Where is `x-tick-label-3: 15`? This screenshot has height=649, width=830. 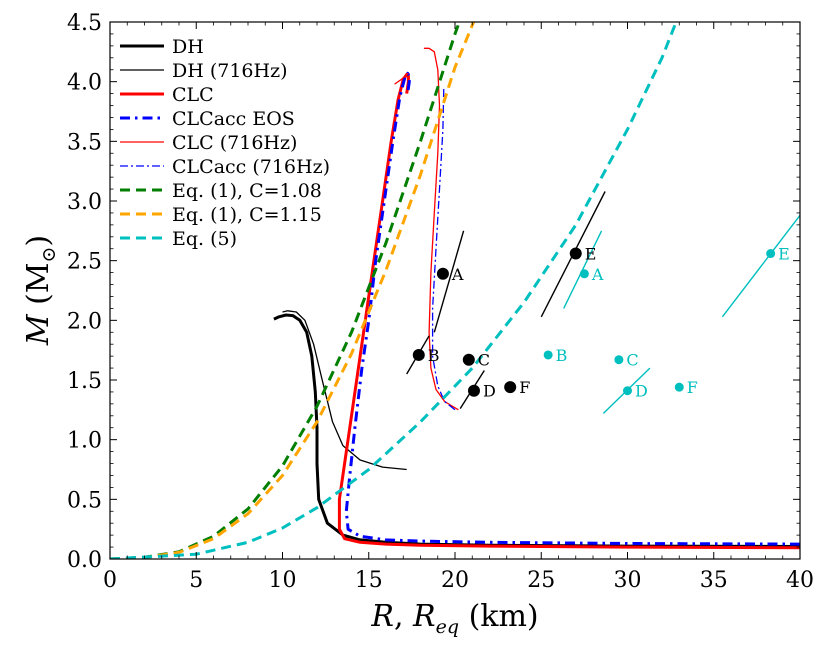 x-tick-label-3: 15 is located at coordinates (369, 580).